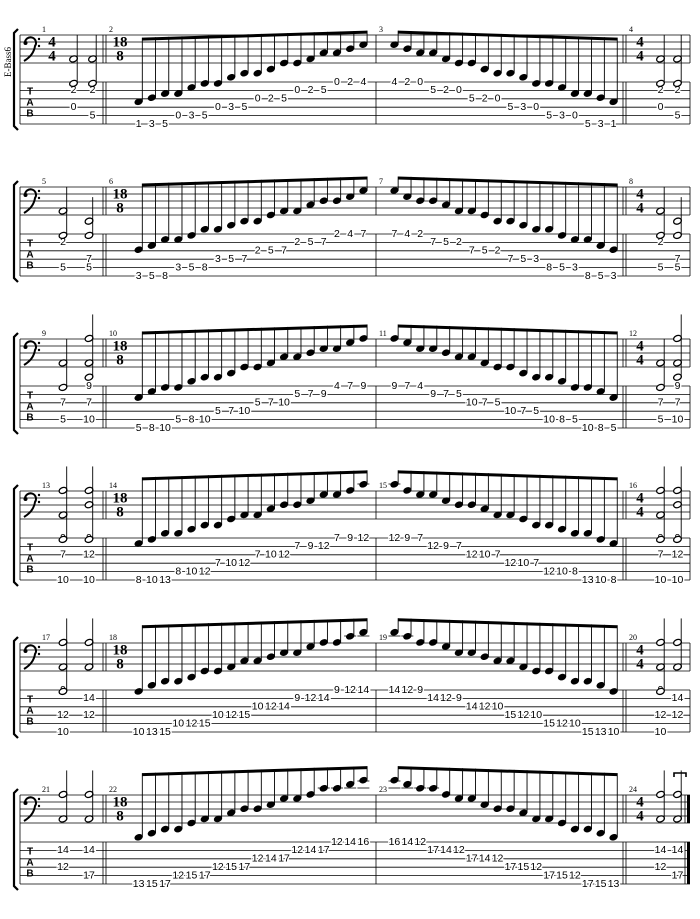 Image resolution: width=700 pixels, height=919 pixels. I want to click on measure-number: 24, so click(633, 789).